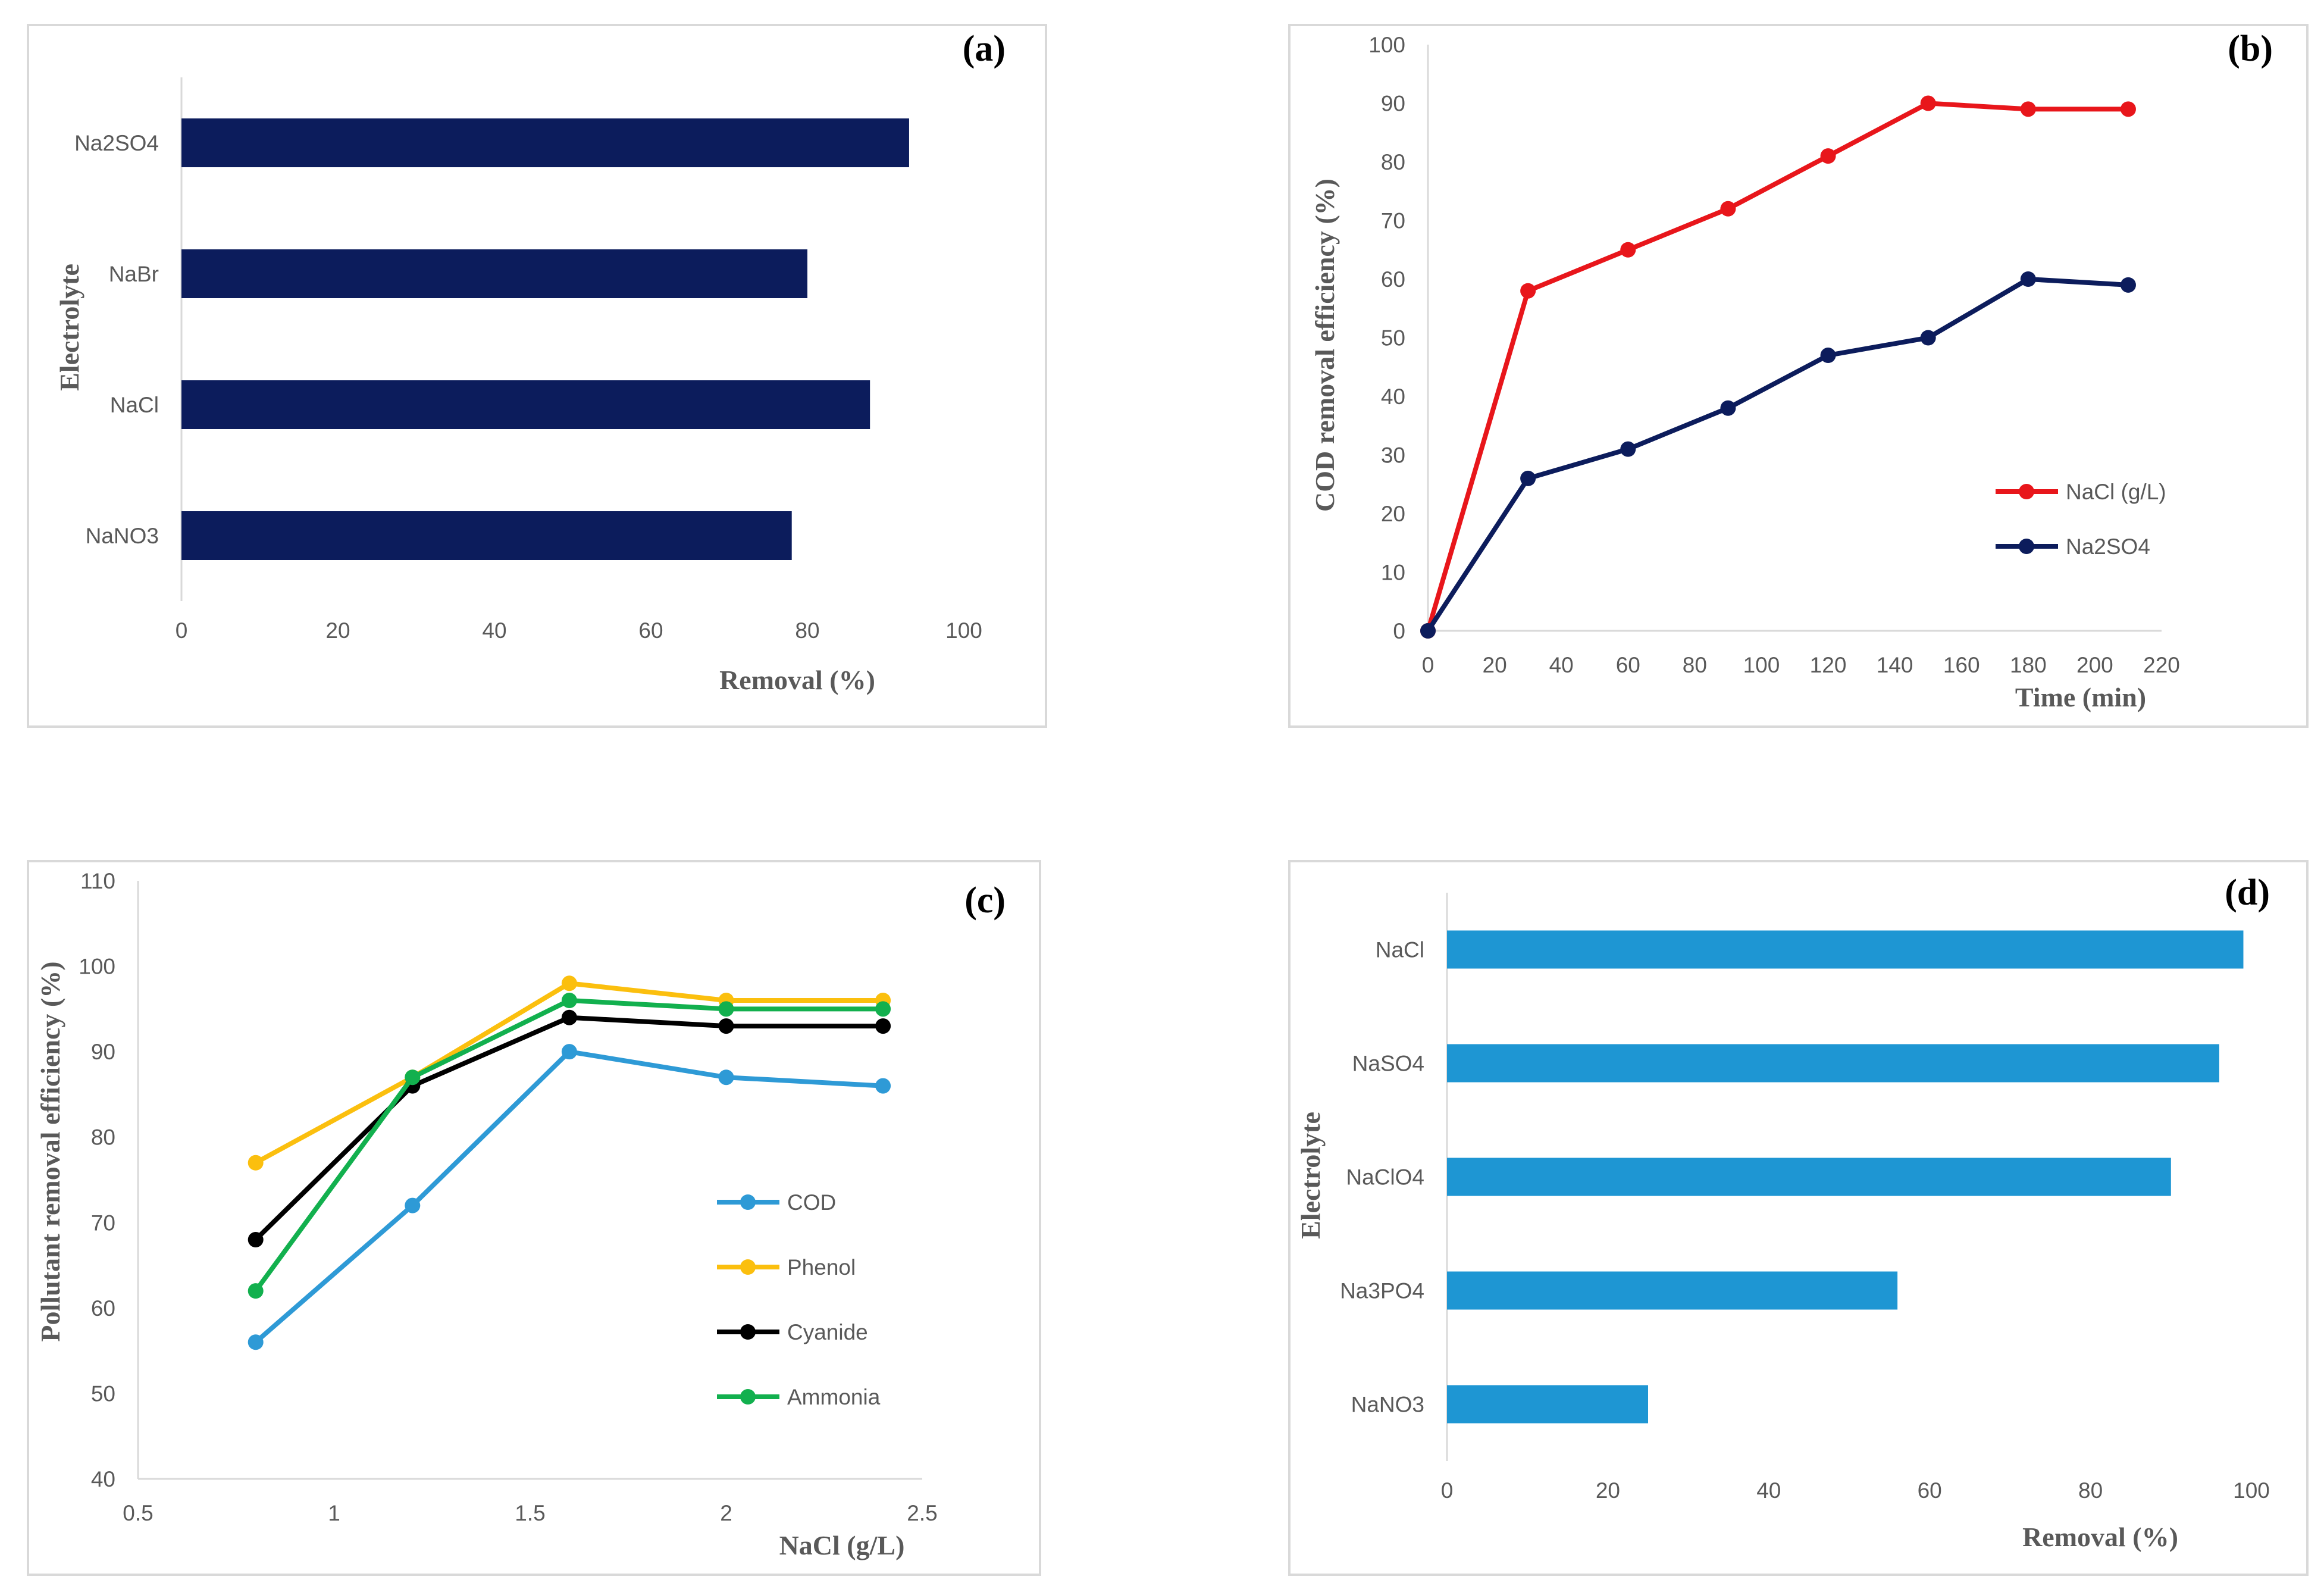 The image size is (2324, 1589). Describe the element at coordinates (2116, 492) in the screenshot. I see `chart-b-legend-label: NaCl (g/L)` at that location.